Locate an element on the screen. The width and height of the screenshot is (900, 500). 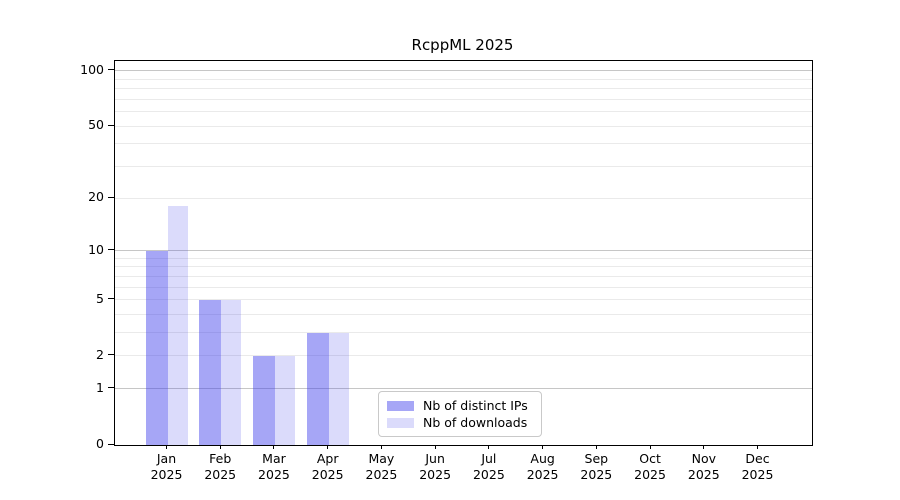
y-tick-label-100: 100 is located at coordinates (92, 69).